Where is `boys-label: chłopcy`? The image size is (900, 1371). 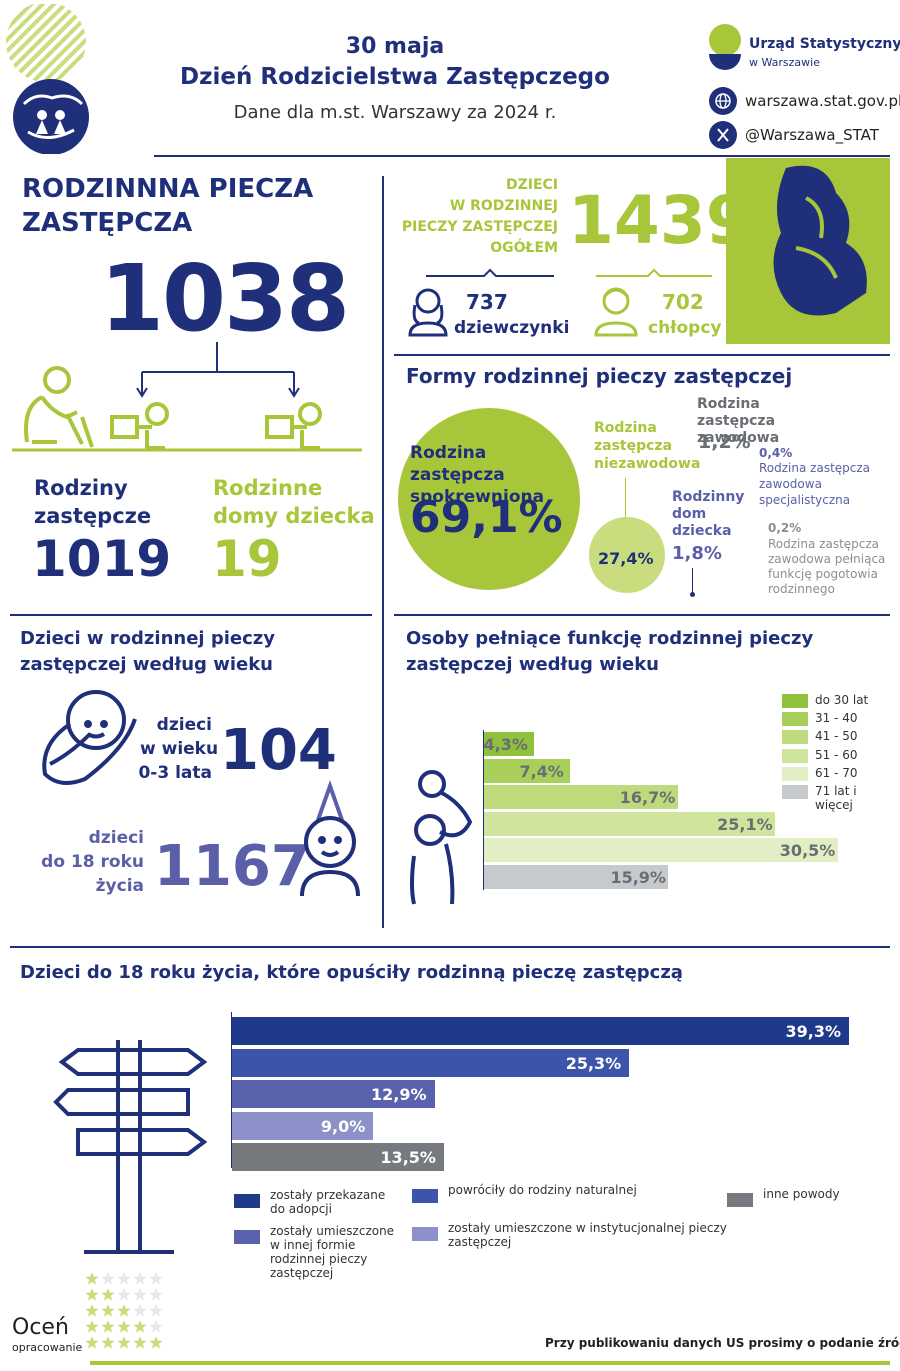 boys-label: chłopcy is located at coordinates (685, 328).